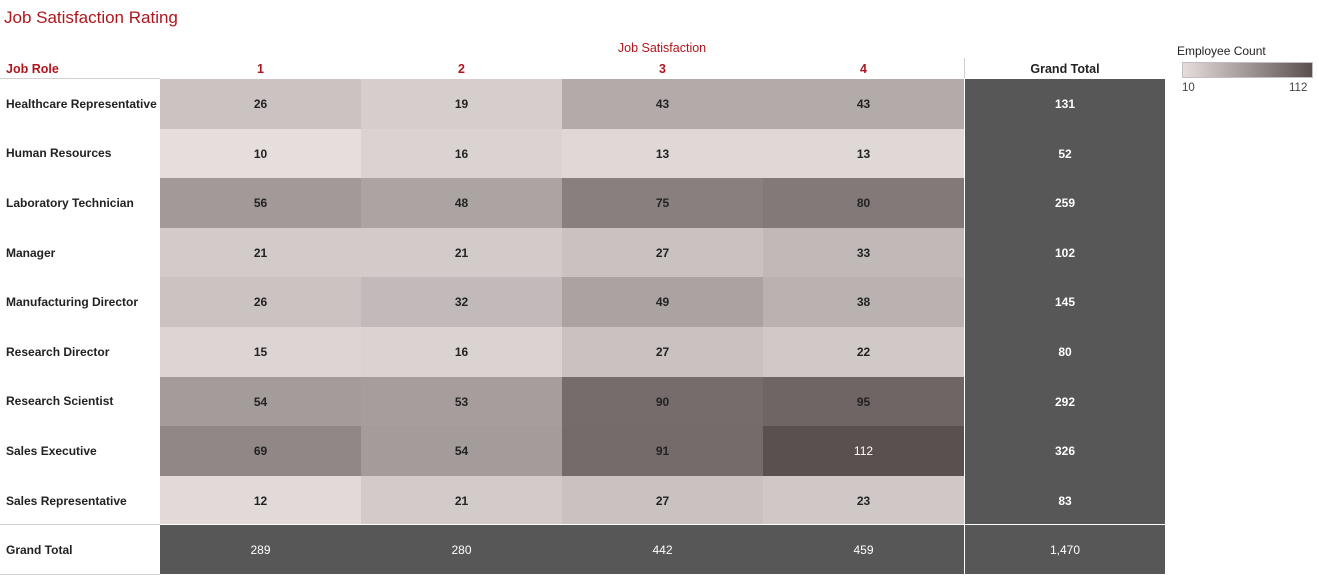 This screenshot has height=575, width=1317. Describe the element at coordinates (1065, 549) in the screenshot. I see `grand-total-cell: 1,470` at that location.